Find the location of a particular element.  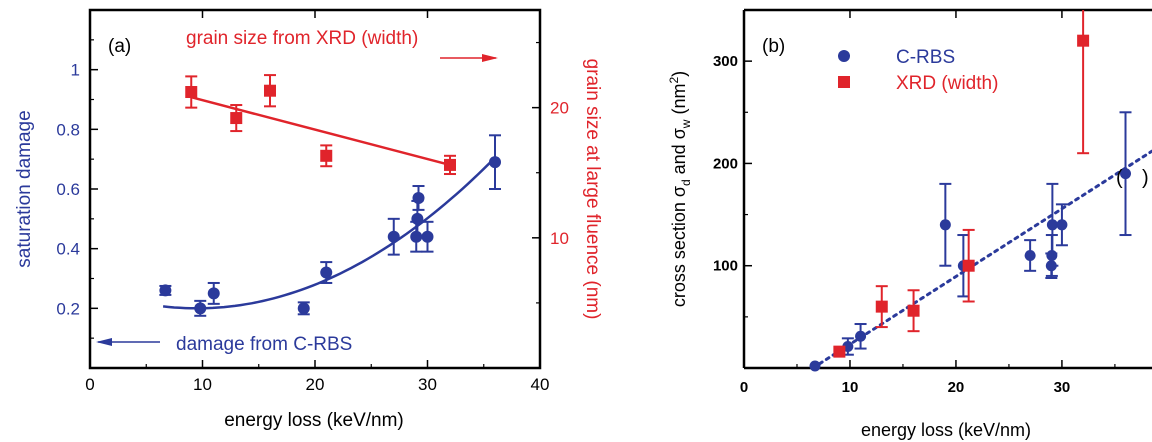

y-right-tick-label: 20 is located at coordinates (559, 108).